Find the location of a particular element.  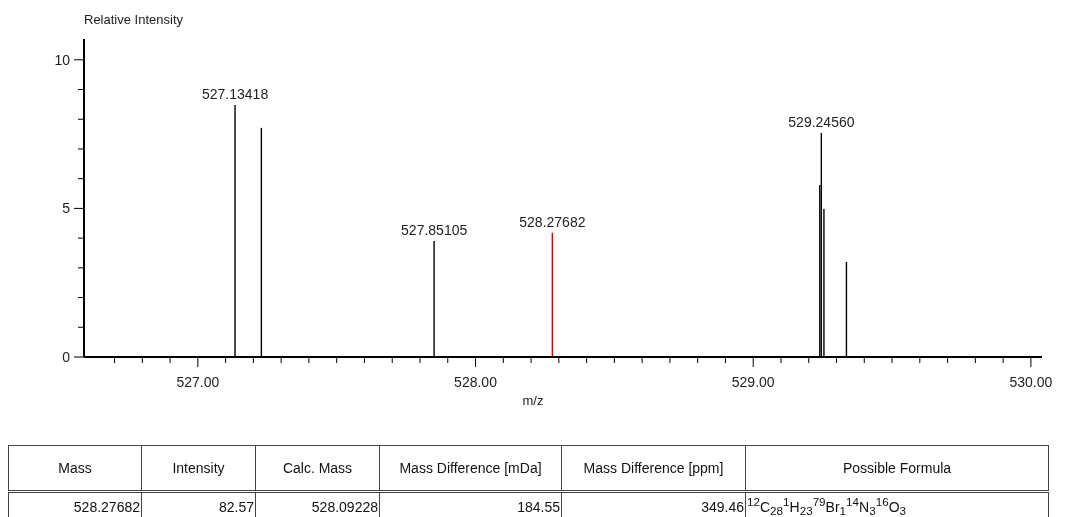

x-tick-label: 528.00 is located at coordinates (476, 382).